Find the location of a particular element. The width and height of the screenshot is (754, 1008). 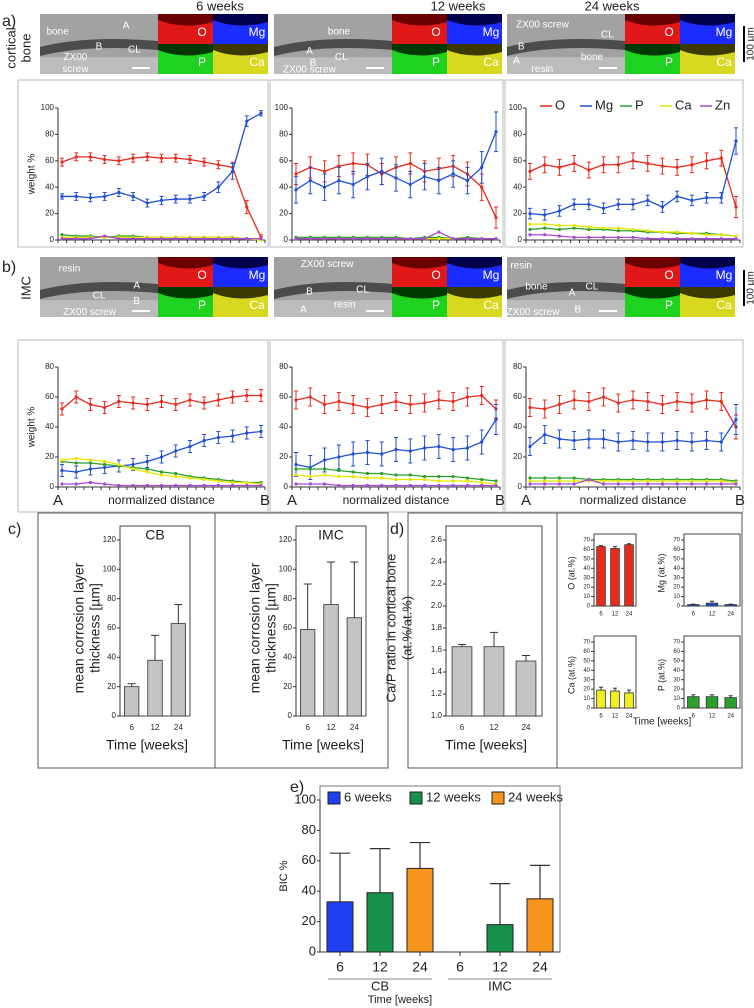

micrograph-region is located at coordinates (333, 65).